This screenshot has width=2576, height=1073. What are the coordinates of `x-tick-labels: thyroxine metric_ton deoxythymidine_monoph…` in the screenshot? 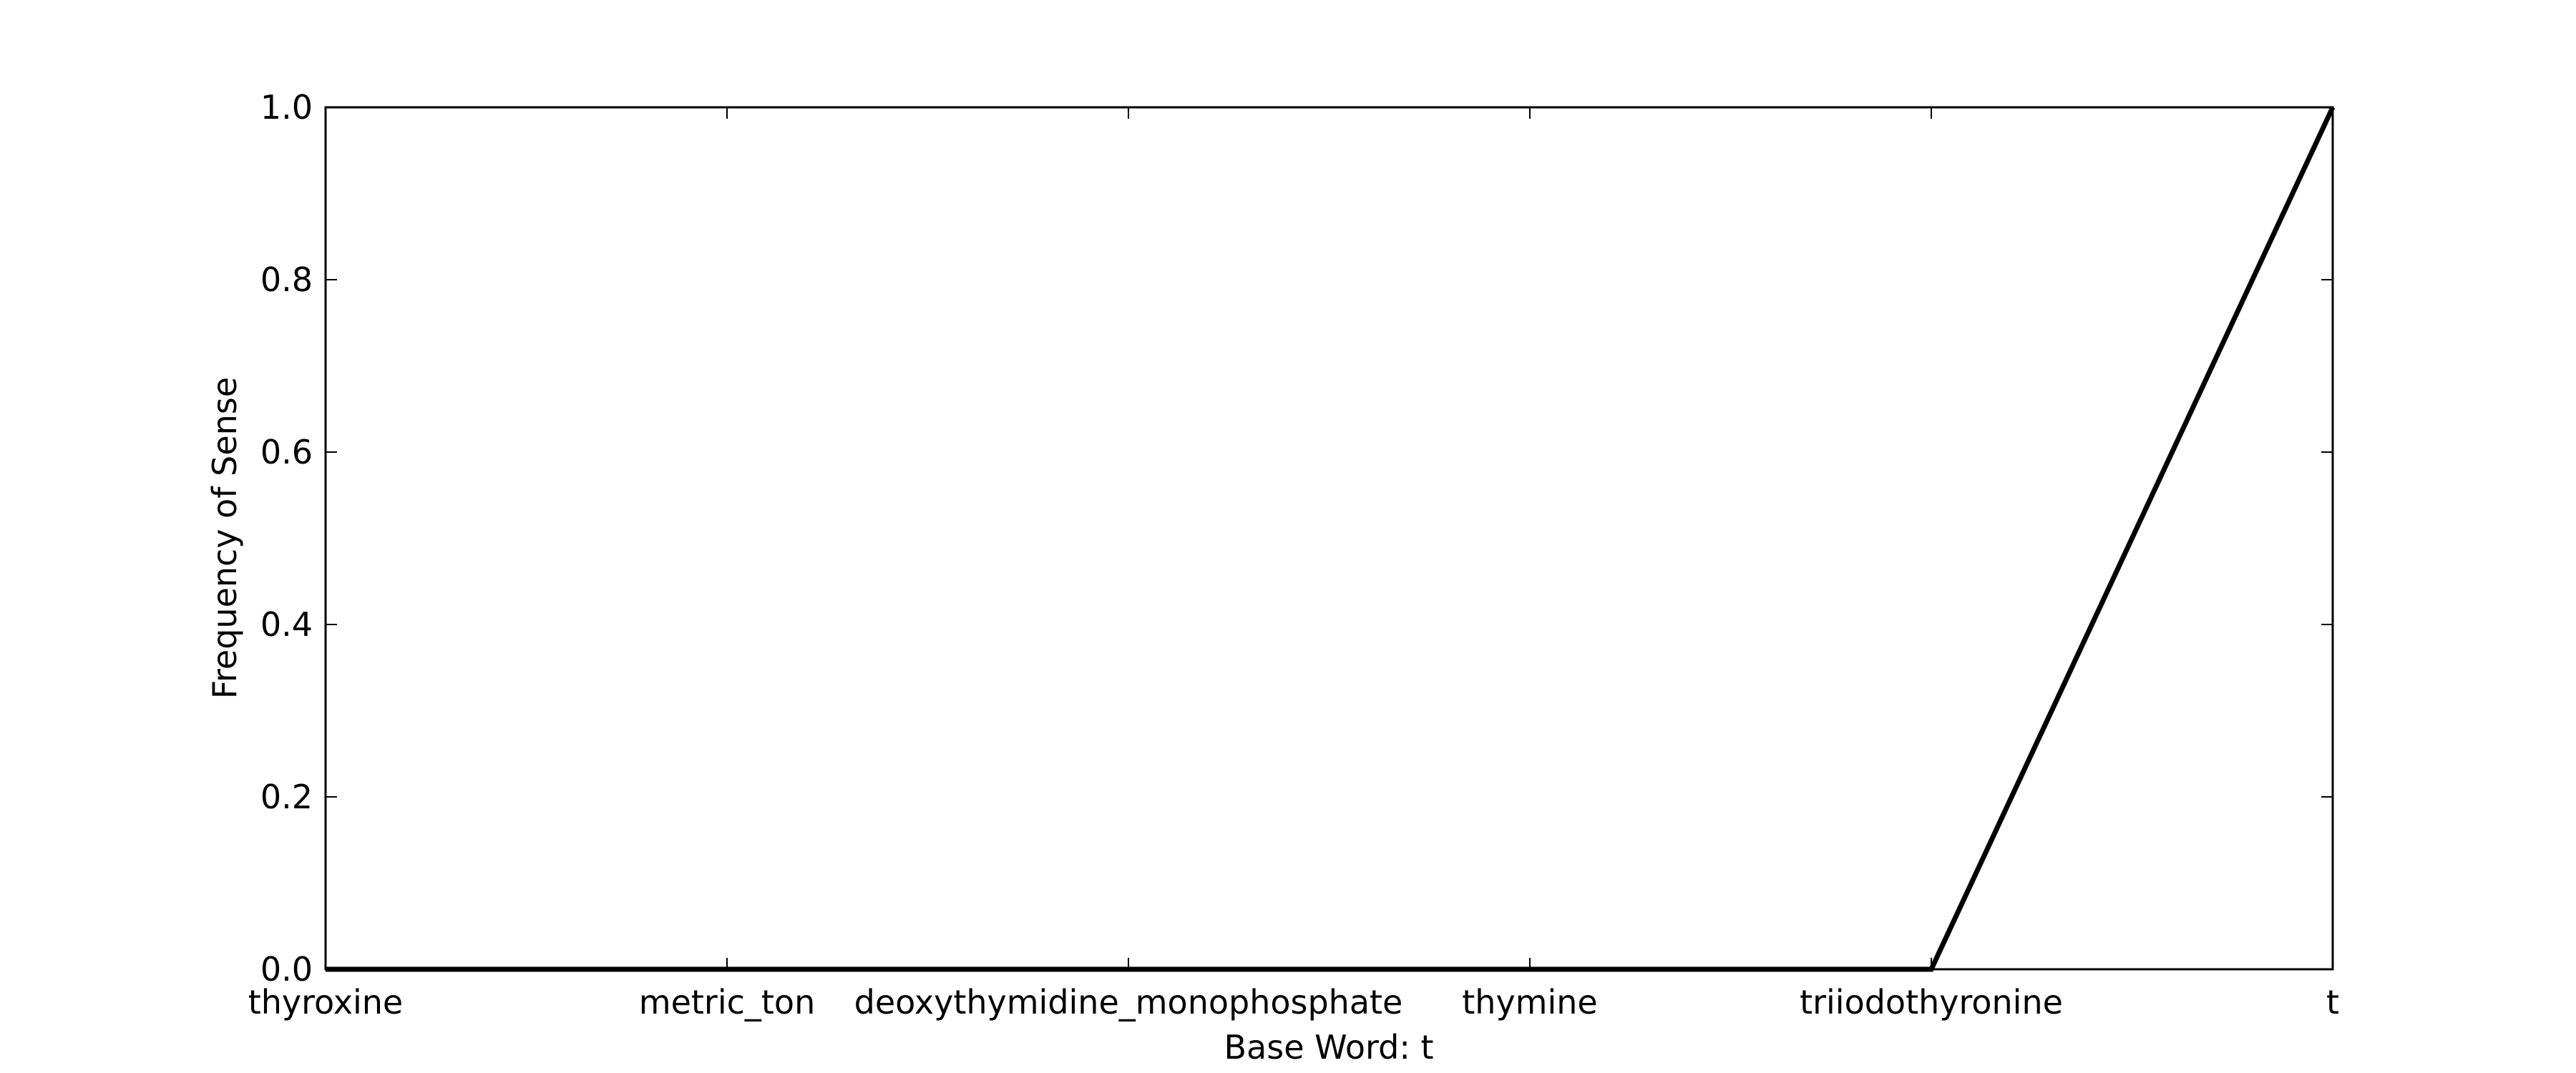 It's located at (1293, 1002).